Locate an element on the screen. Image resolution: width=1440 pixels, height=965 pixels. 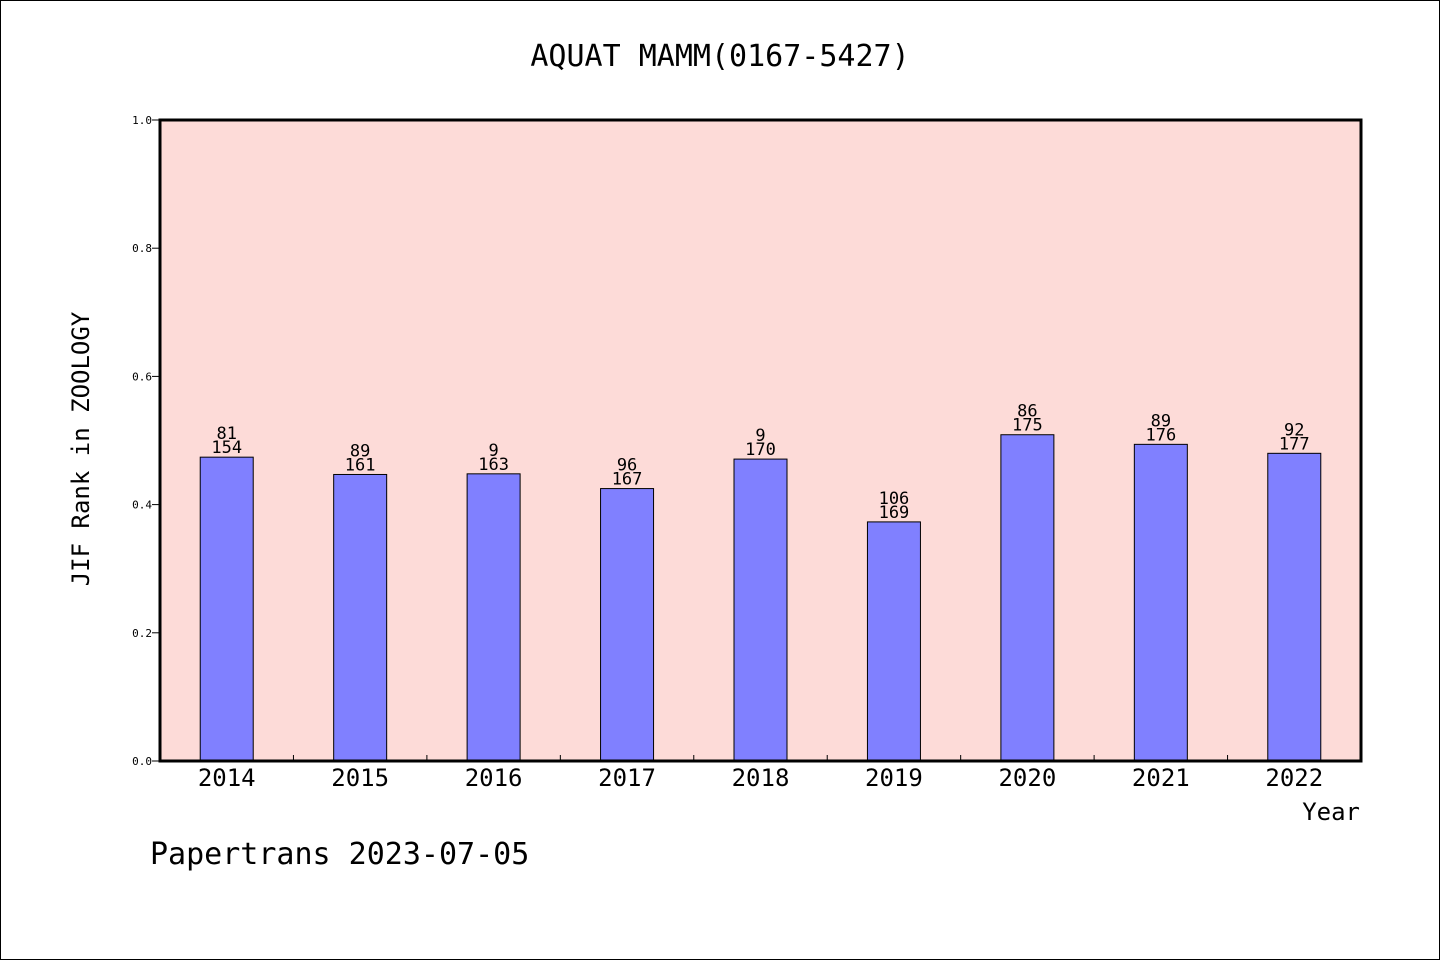
y-axis: 0.0 0.2 0.4 0.6 0.8 1.0 is located at coordinates (146, 441).